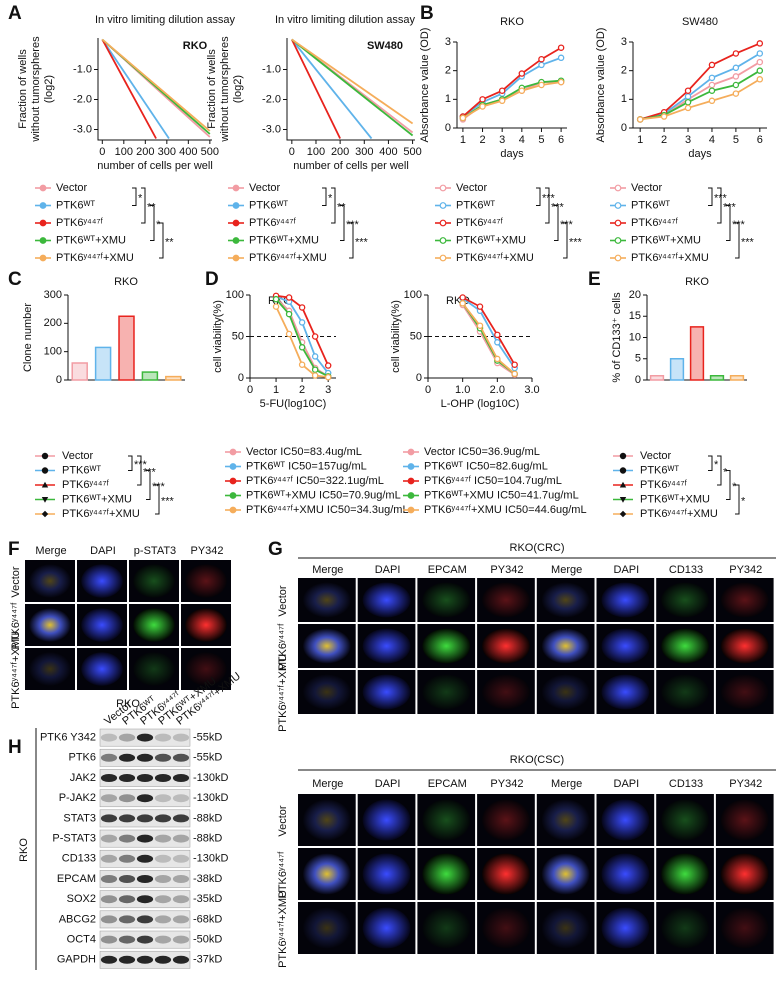 This screenshot has width=778, height=982. I want to click on significance-bracket, so click(152, 223).